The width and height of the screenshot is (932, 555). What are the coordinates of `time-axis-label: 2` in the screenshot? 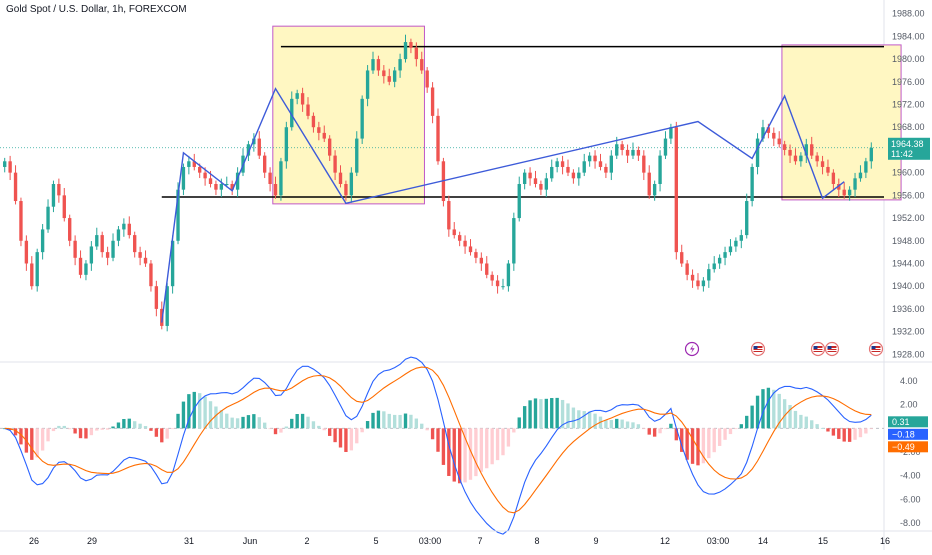 It's located at (306, 541).